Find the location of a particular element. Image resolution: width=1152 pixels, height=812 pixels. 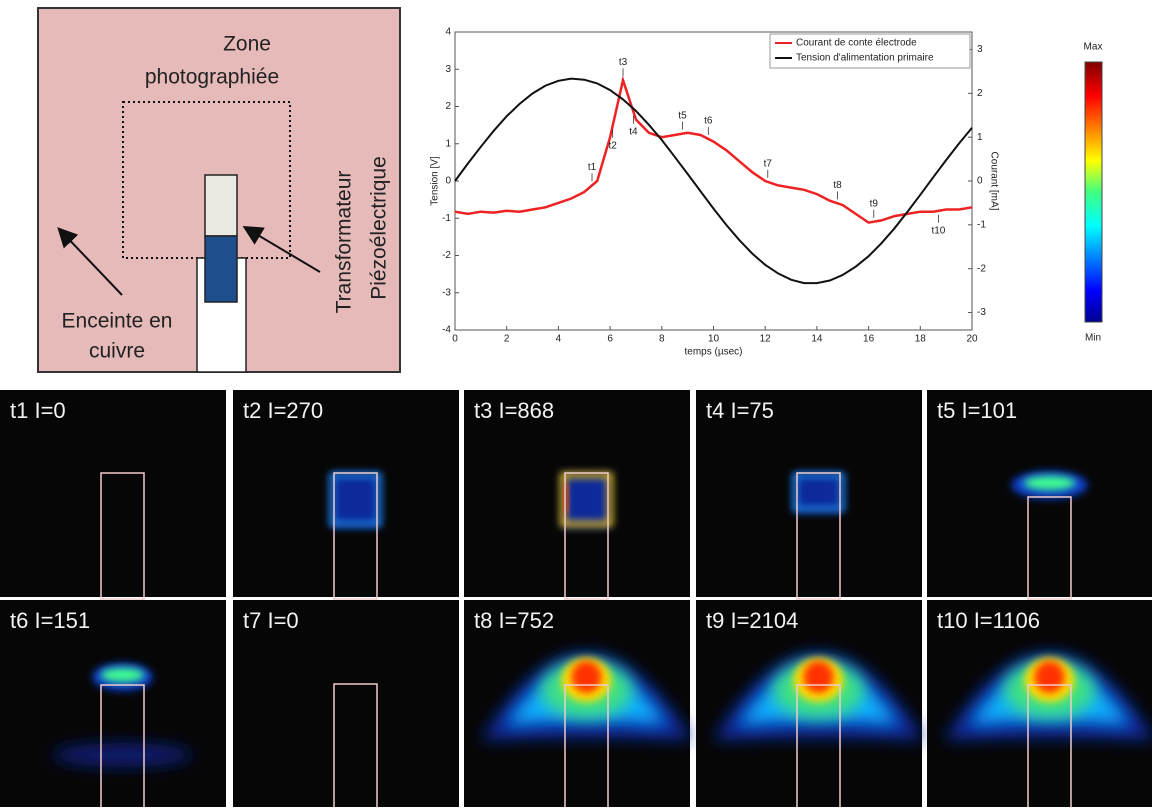

x-tick-label: 2 is located at coordinates (507, 339).